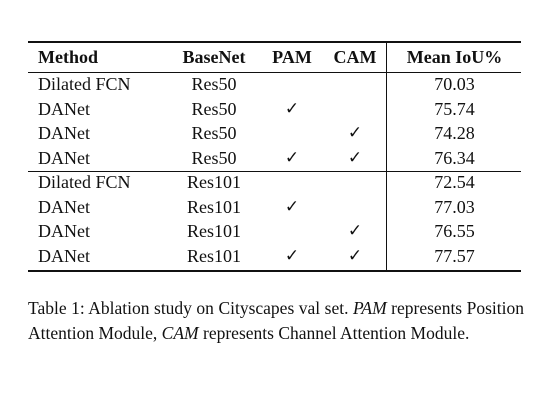 This screenshot has height=413, width=553. Describe the element at coordinates (454, 57) in the screenshot. I see `header-mean-iou: Mean IoU%` at that location.